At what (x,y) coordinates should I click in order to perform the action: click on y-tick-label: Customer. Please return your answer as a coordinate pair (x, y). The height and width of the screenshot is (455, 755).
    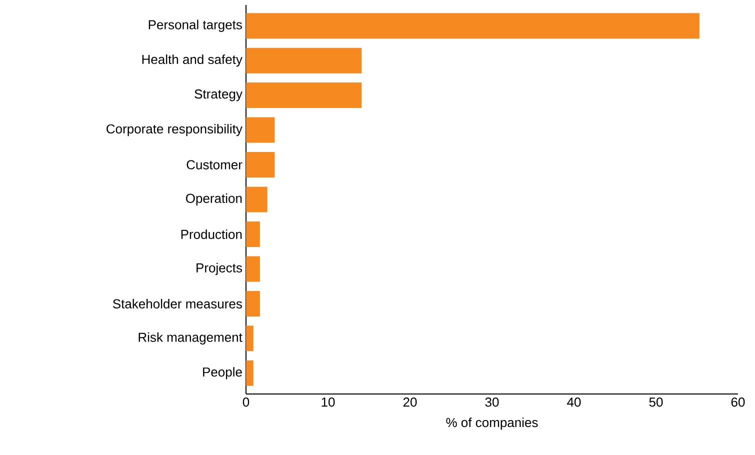
    Looking at the image, I should click on (214, 165).